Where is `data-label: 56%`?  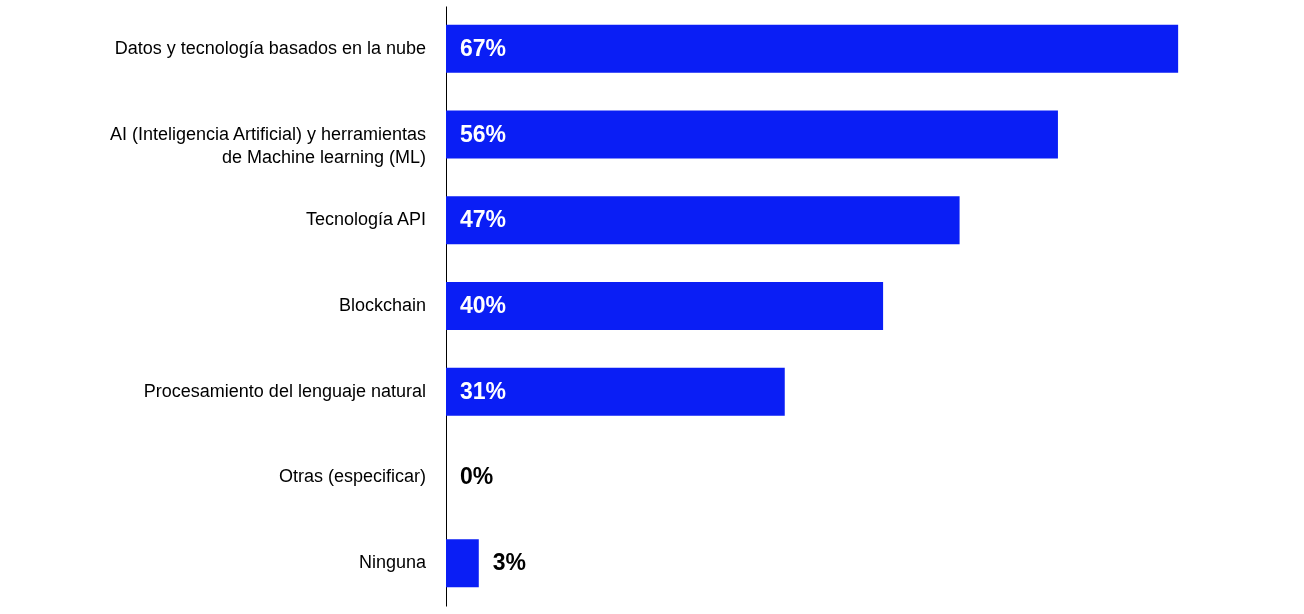
data-label: 56% is located at coordinates (483, 133).